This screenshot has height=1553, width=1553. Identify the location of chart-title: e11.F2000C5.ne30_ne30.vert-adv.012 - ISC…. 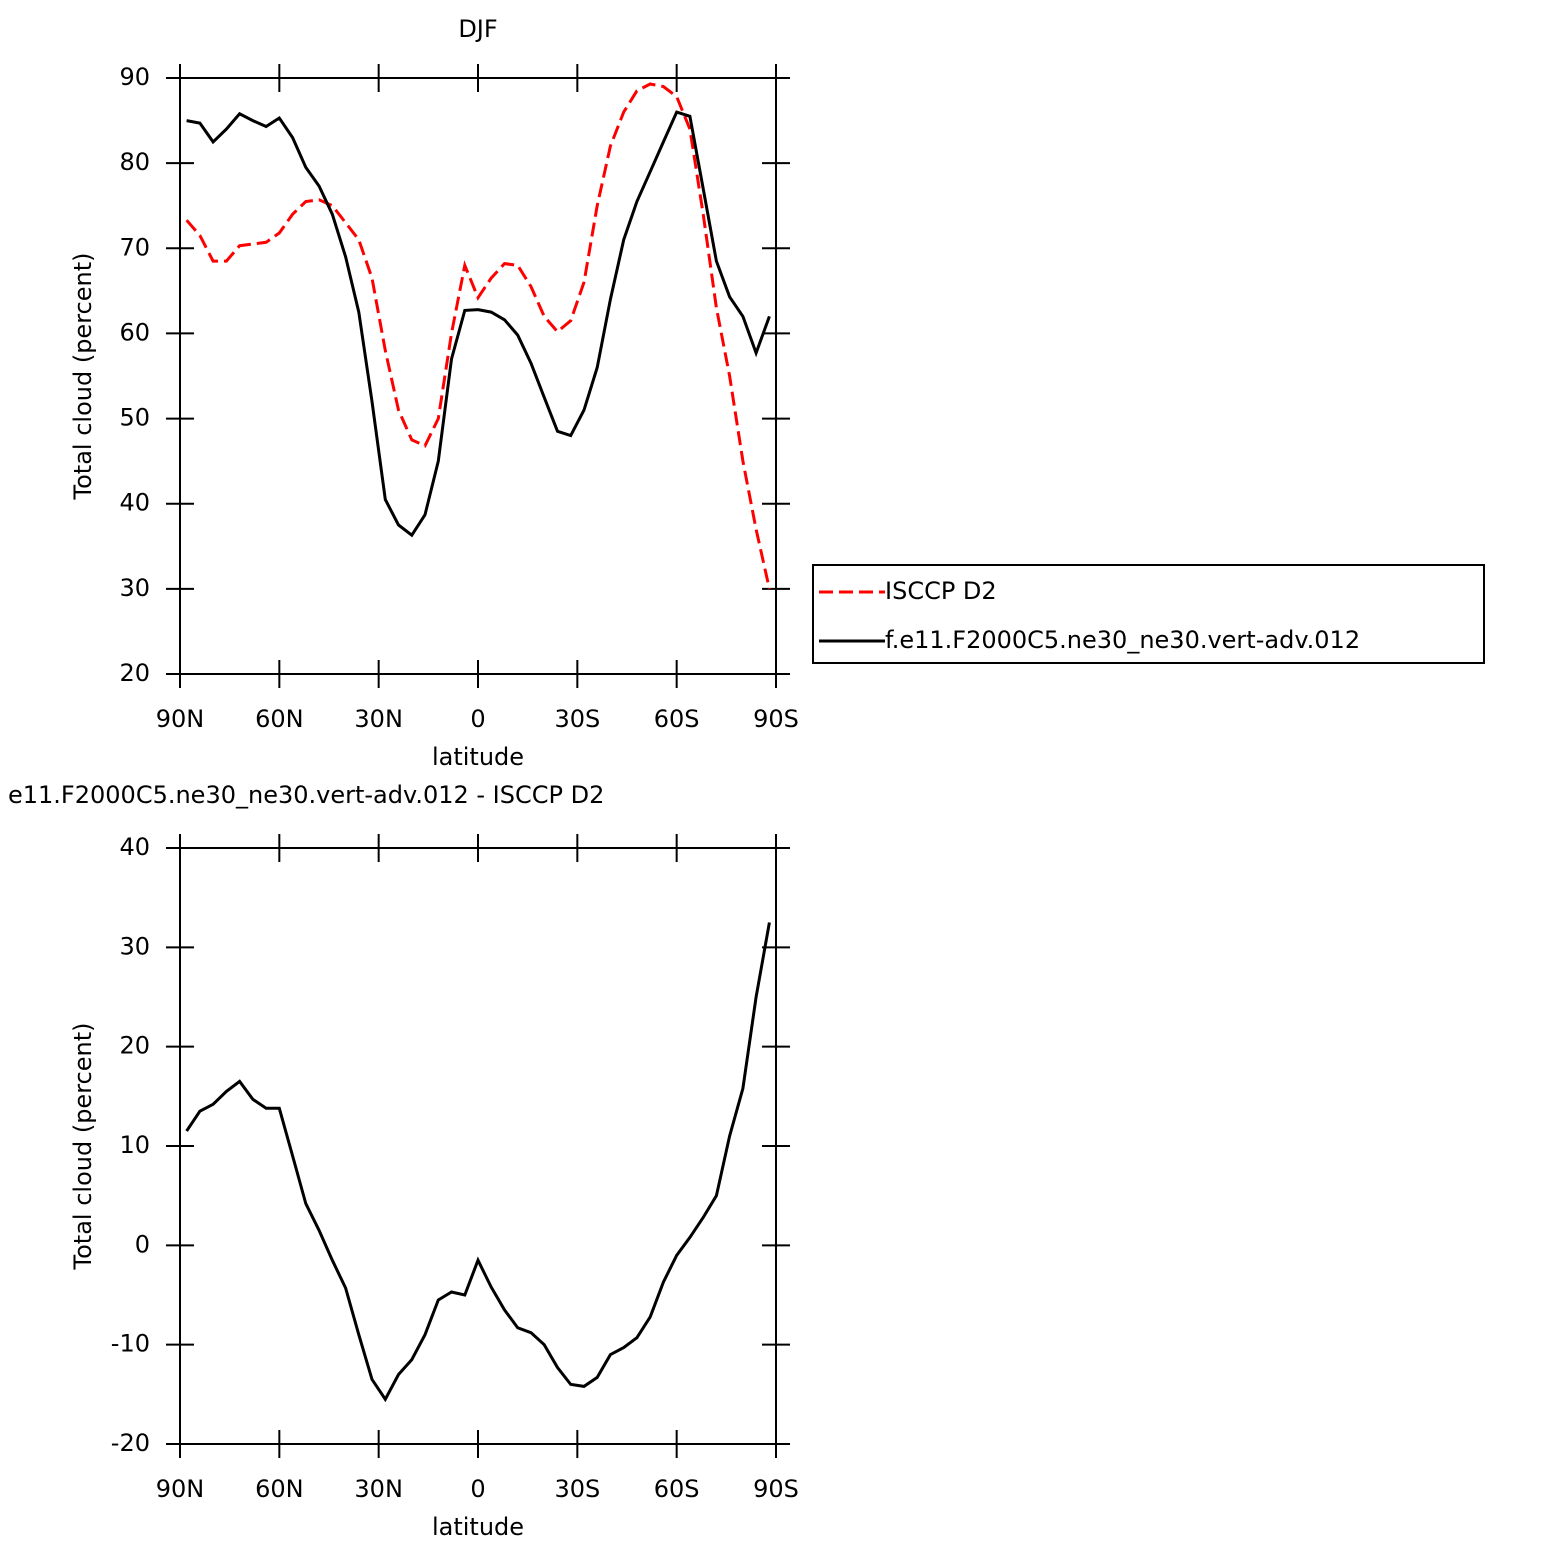
(306, 795).